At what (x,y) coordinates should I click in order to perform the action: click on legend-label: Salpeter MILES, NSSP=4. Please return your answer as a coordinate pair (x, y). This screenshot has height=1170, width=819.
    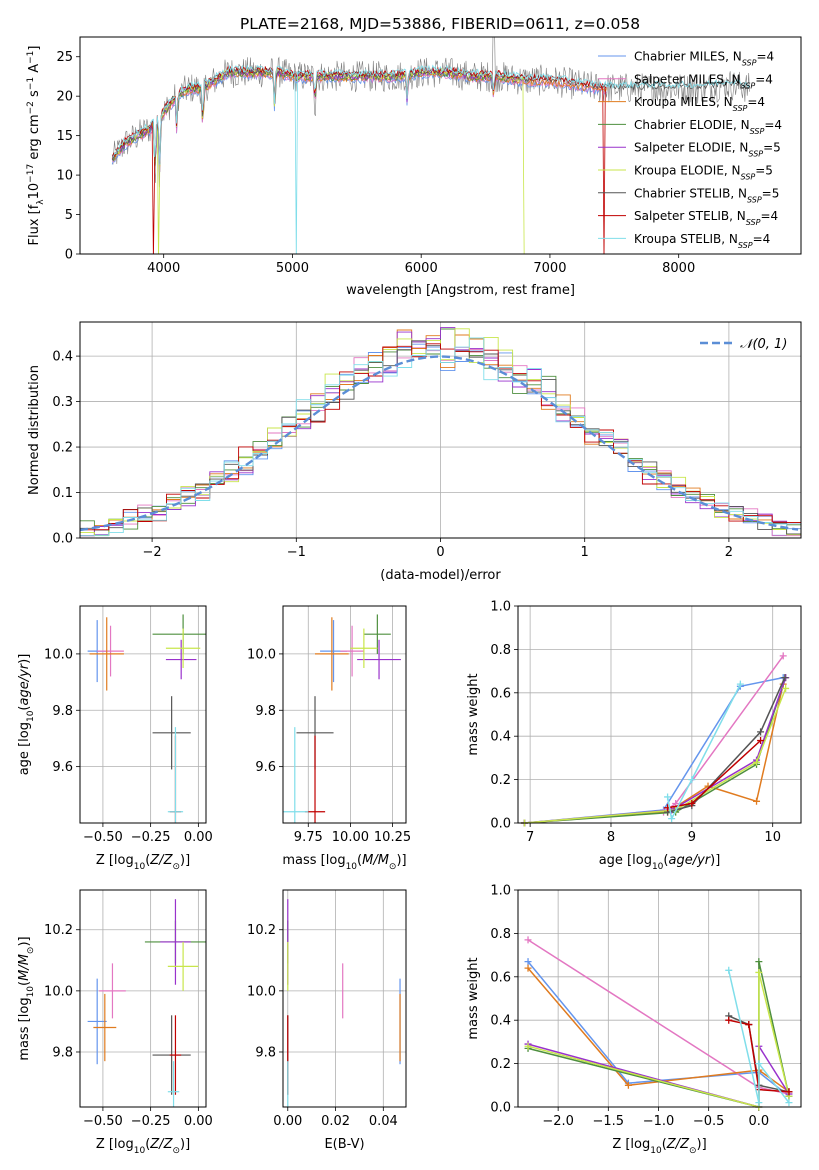
    Looking at the image, I should click on (703, 81).